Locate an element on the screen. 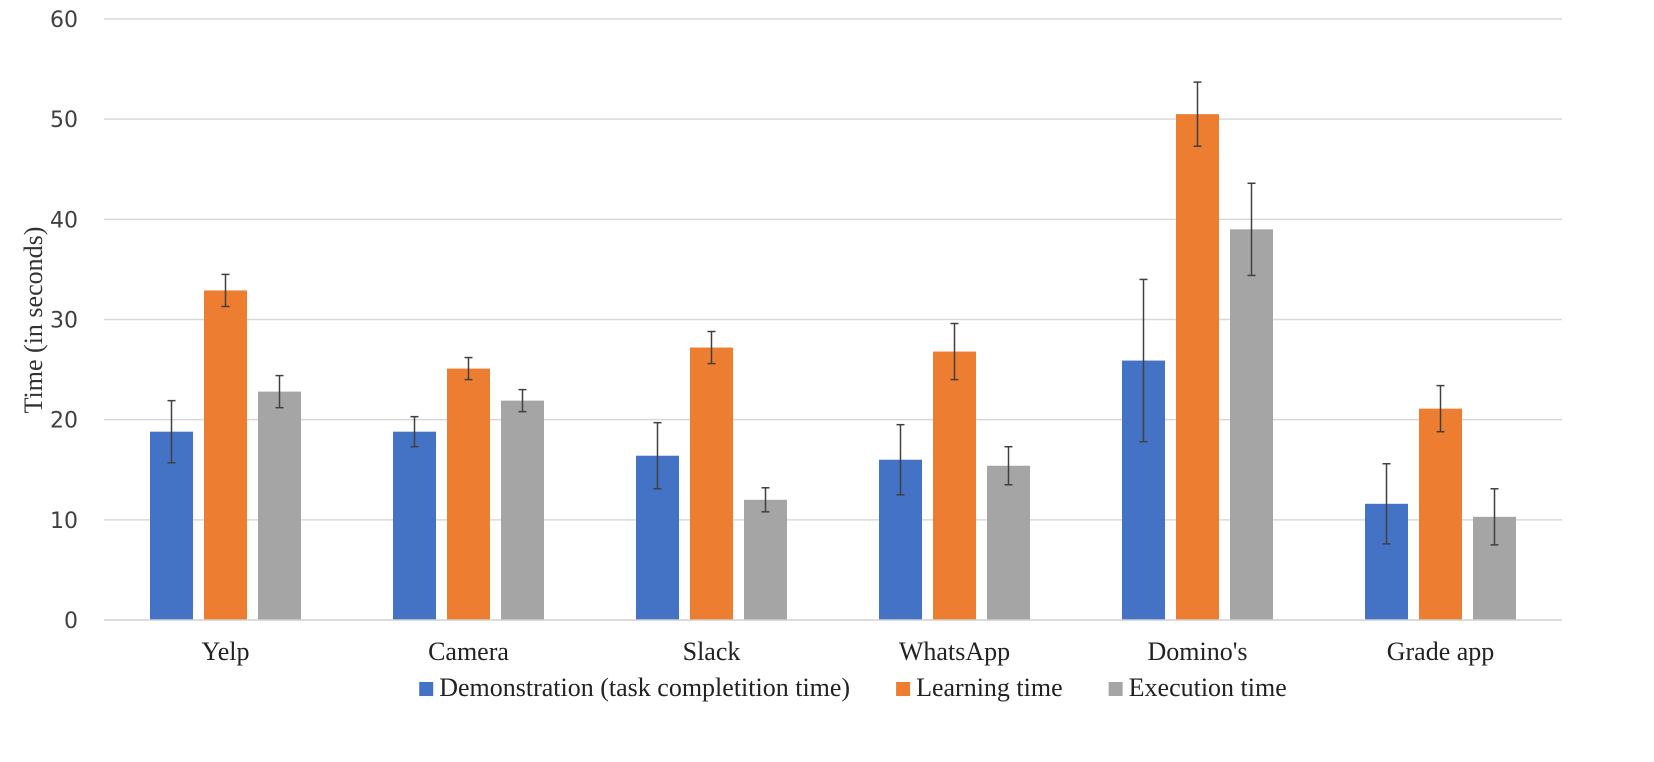  y-axis-ticks: 0 10 20 30 40 50 60 is located at coordinates (64, 321).